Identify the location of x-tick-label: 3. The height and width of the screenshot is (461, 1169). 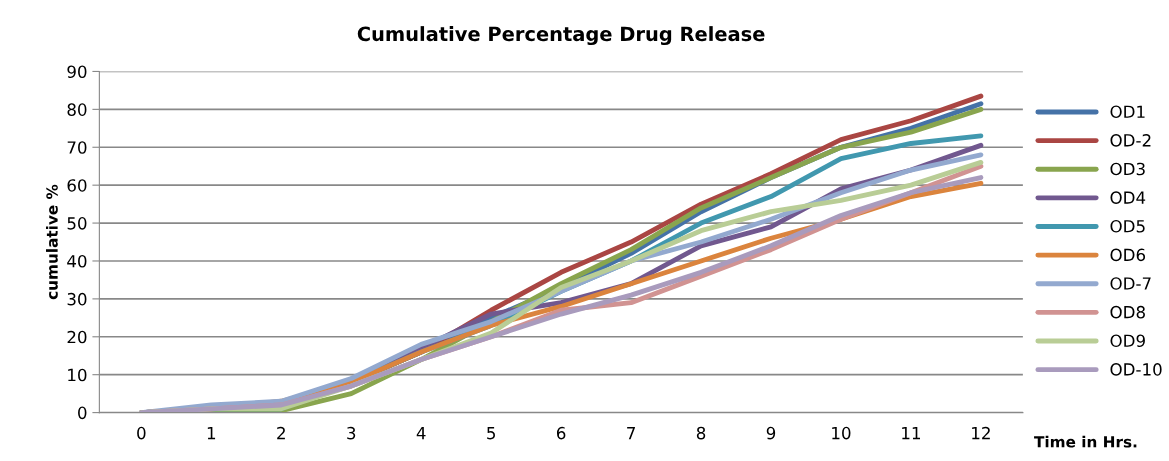
(351, 433).